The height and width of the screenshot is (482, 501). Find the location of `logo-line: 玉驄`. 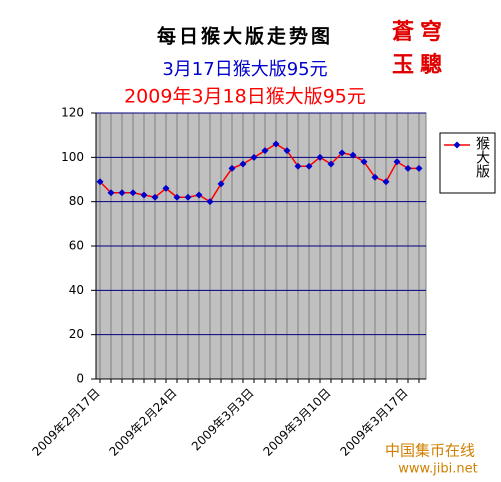

logo-line: 玉驄 is located at coordinates (420, 65).